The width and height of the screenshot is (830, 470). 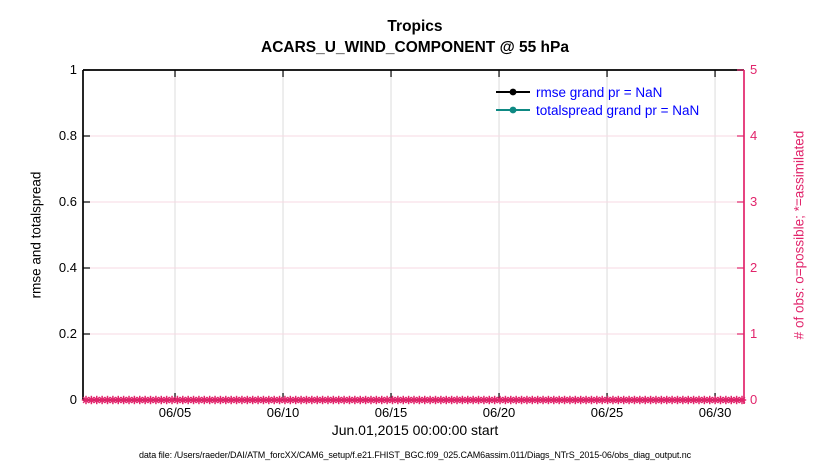 I want to click on left-axis-tick-label: 0.8, so click(x=67, y=135).